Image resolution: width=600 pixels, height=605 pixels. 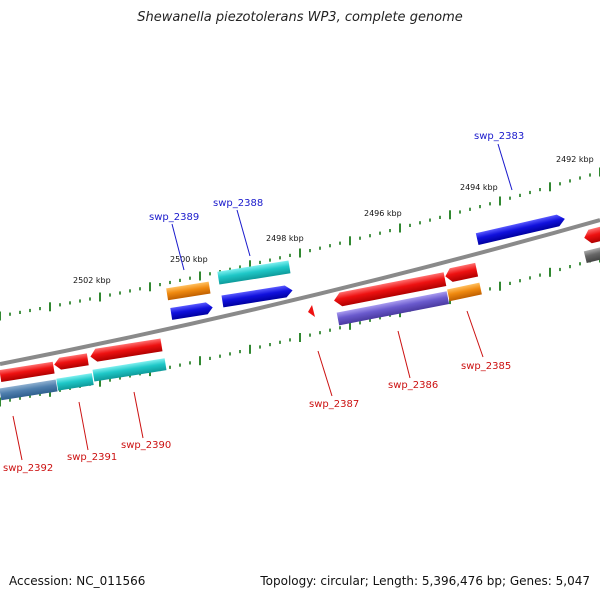 I want to click on gene-swp-2392-steel, so click(x=29, y=390).